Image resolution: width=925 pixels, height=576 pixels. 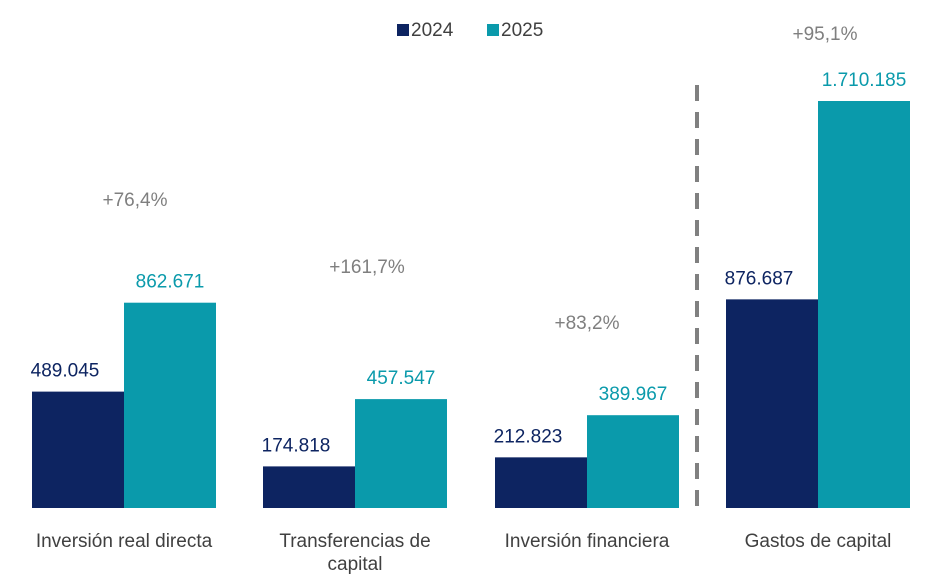 What do you see at coordinates (864, 80) in the screenshot?
I see `value-label: 1.710.185` at bounding box center [864, 80].